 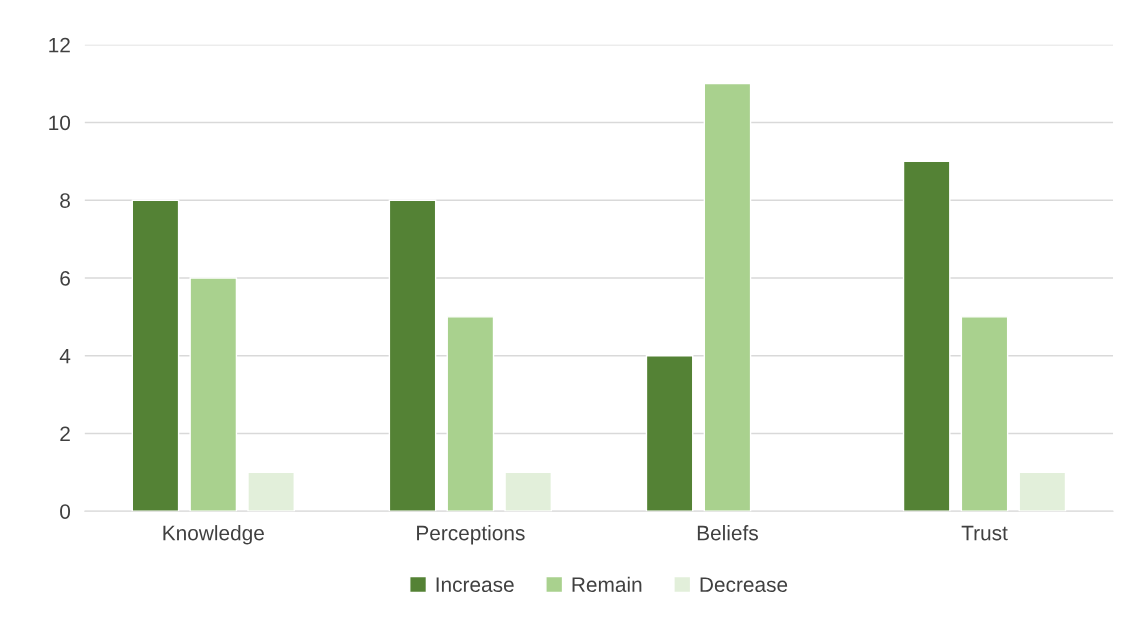 I want to click on y-tick-label: 0, so click(x=65, y=511).